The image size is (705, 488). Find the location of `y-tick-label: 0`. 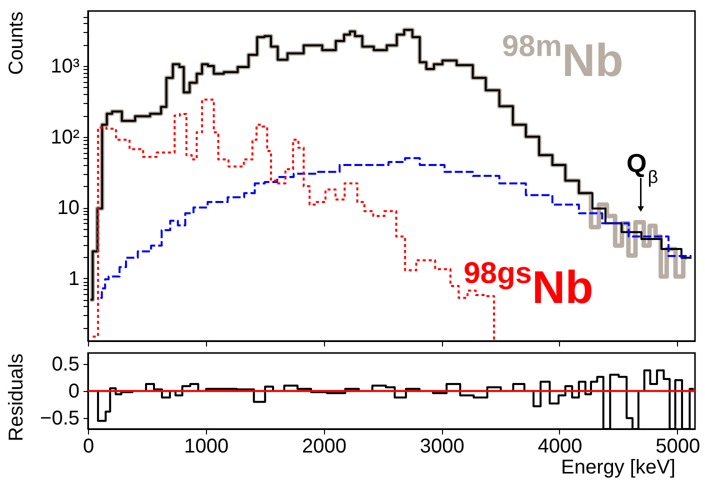

y-tick-label: 0 is located at coordinates (74, 391).